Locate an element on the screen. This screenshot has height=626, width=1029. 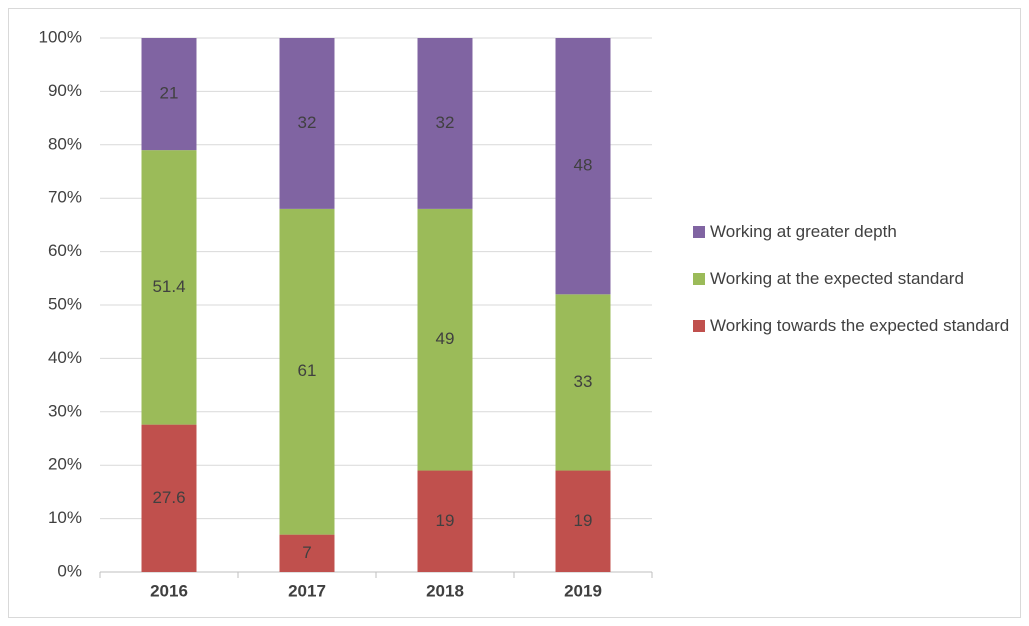
data-label: 51.4 is located at coordinates (168, 286).